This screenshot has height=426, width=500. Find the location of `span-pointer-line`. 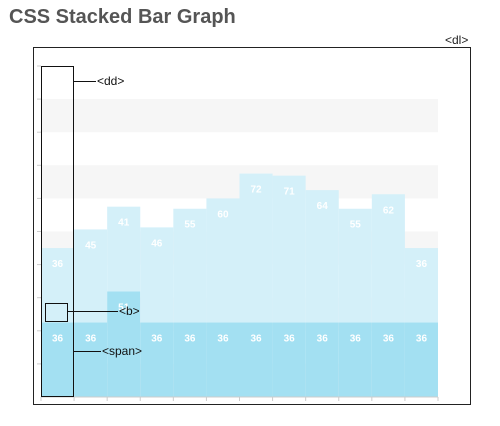

span-pointer-line is located at coordinates (87, 351).